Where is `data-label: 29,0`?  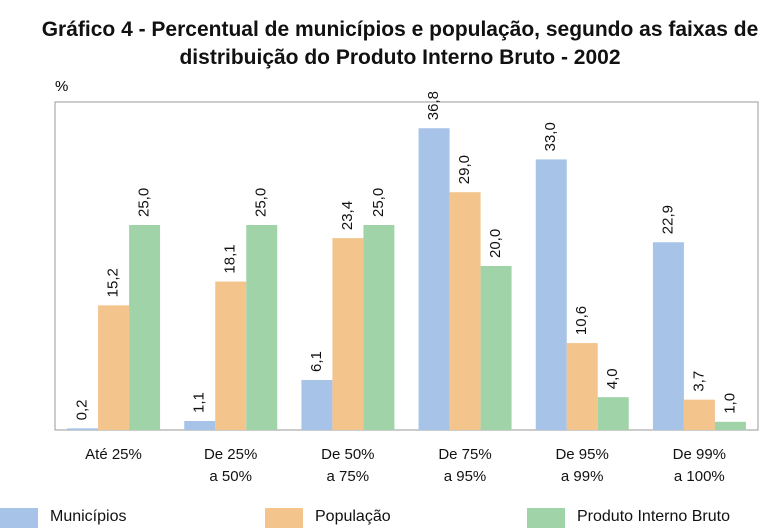
data-label: 29,0 is located at coordinates (464, 169).